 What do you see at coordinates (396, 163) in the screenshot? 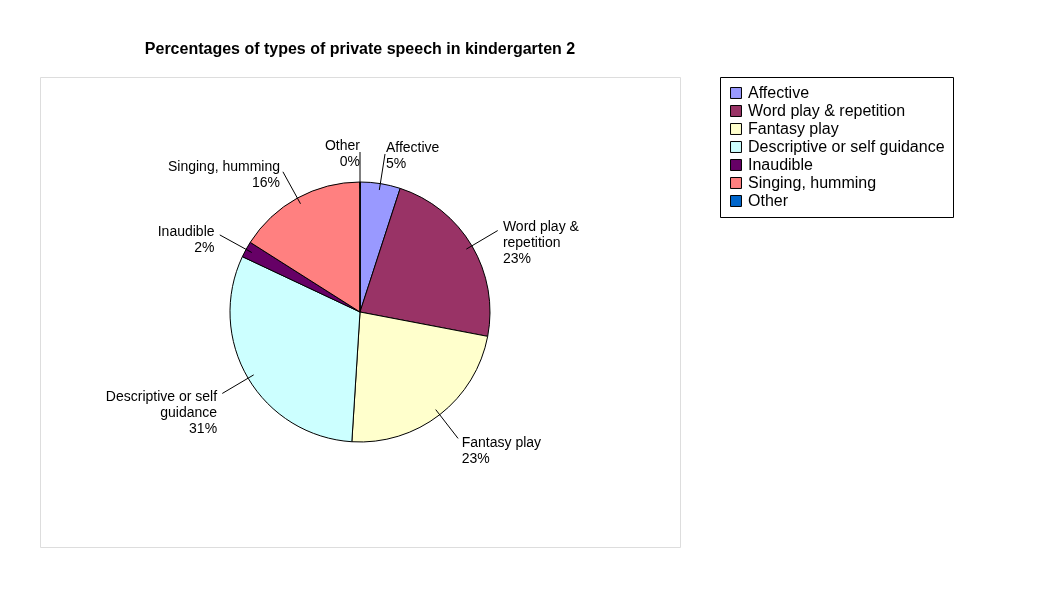
I see `data-label: 5%` at bounding box center [396, 163].